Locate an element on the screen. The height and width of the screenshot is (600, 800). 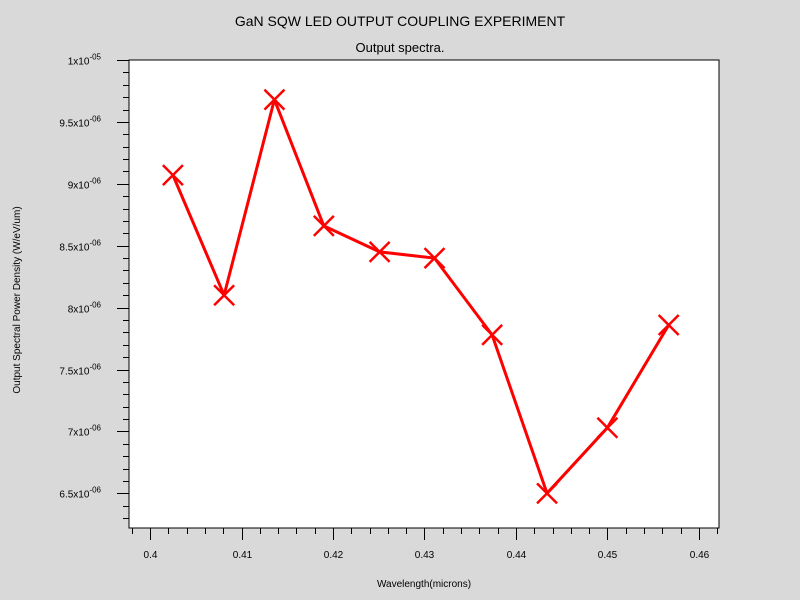
x-axis-label: Wavelength(microns) is located at coordinates (424, 584).